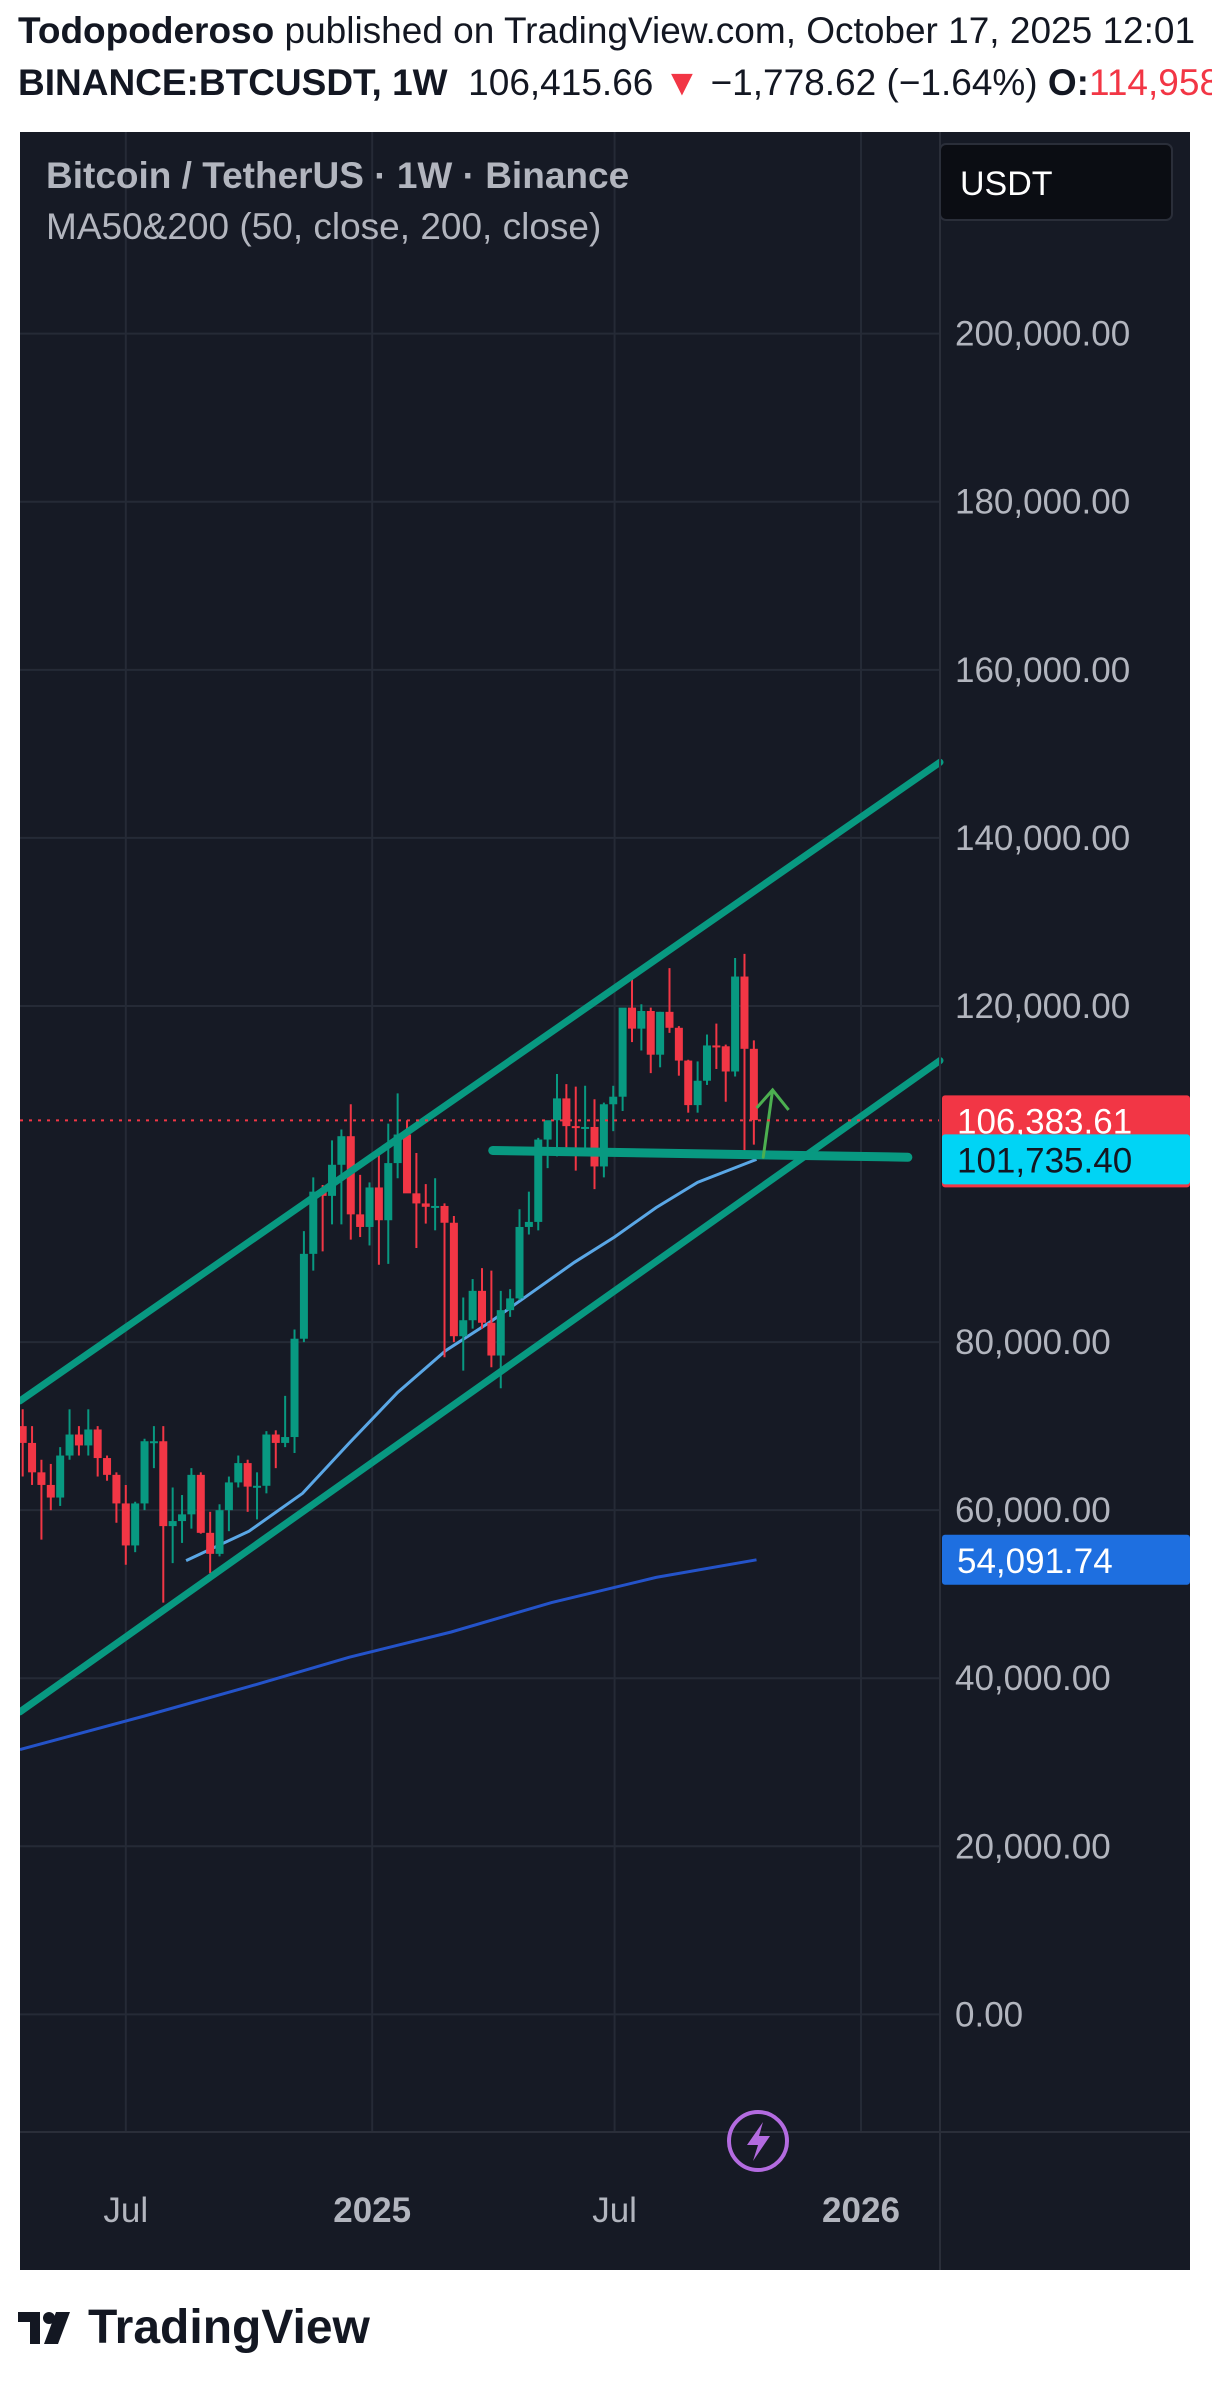  What do you see at coordinates (388, 1655) in the screenshot?
I see `ma200-path` at bounding box center [388, 1655].